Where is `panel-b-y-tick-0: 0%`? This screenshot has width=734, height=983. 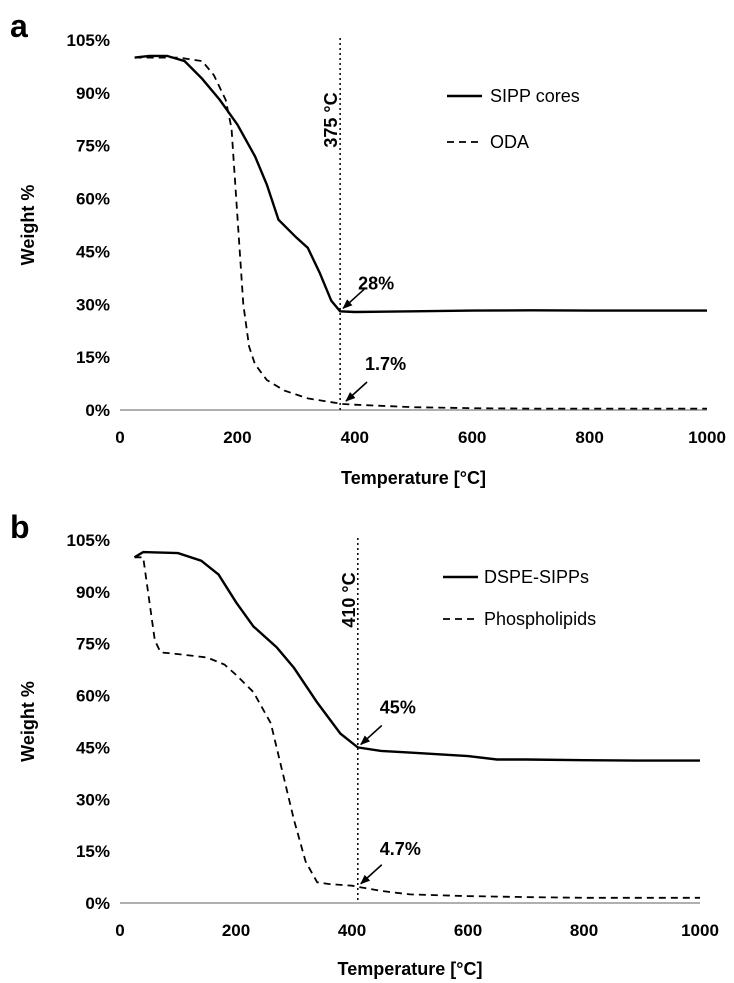
panel-b-y-tick-0: 0% is located at coordinates (97, 903).